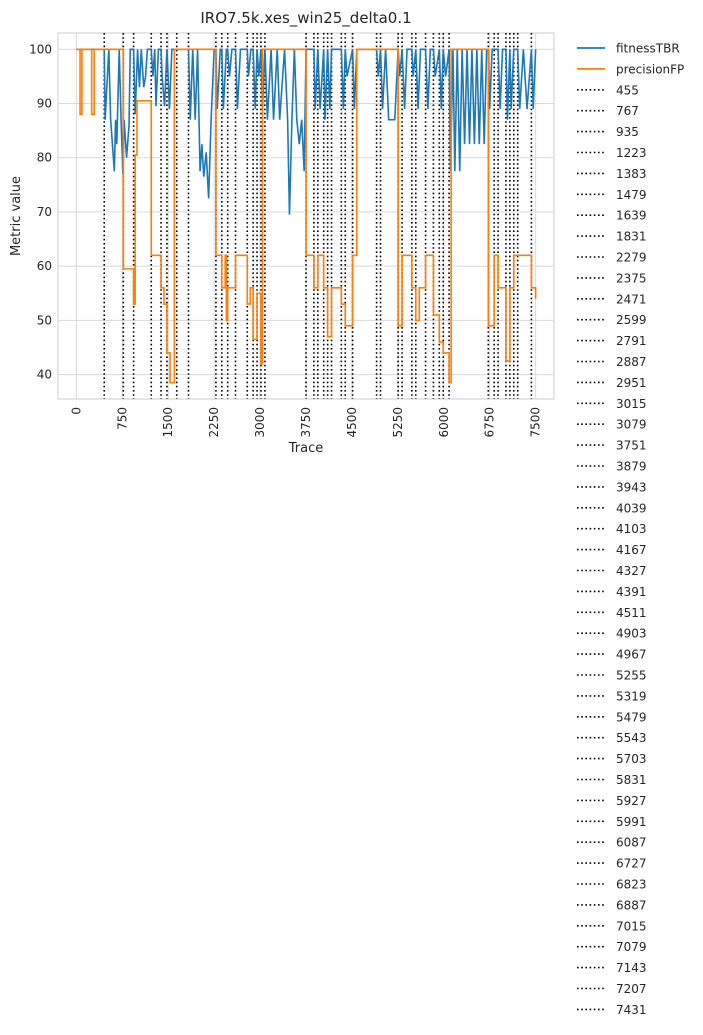  Describe the element at coordinates (305, 18) in the screenshot. I see `chart-title: IRO7.5k.xes_win25_delta0.1` at that location.